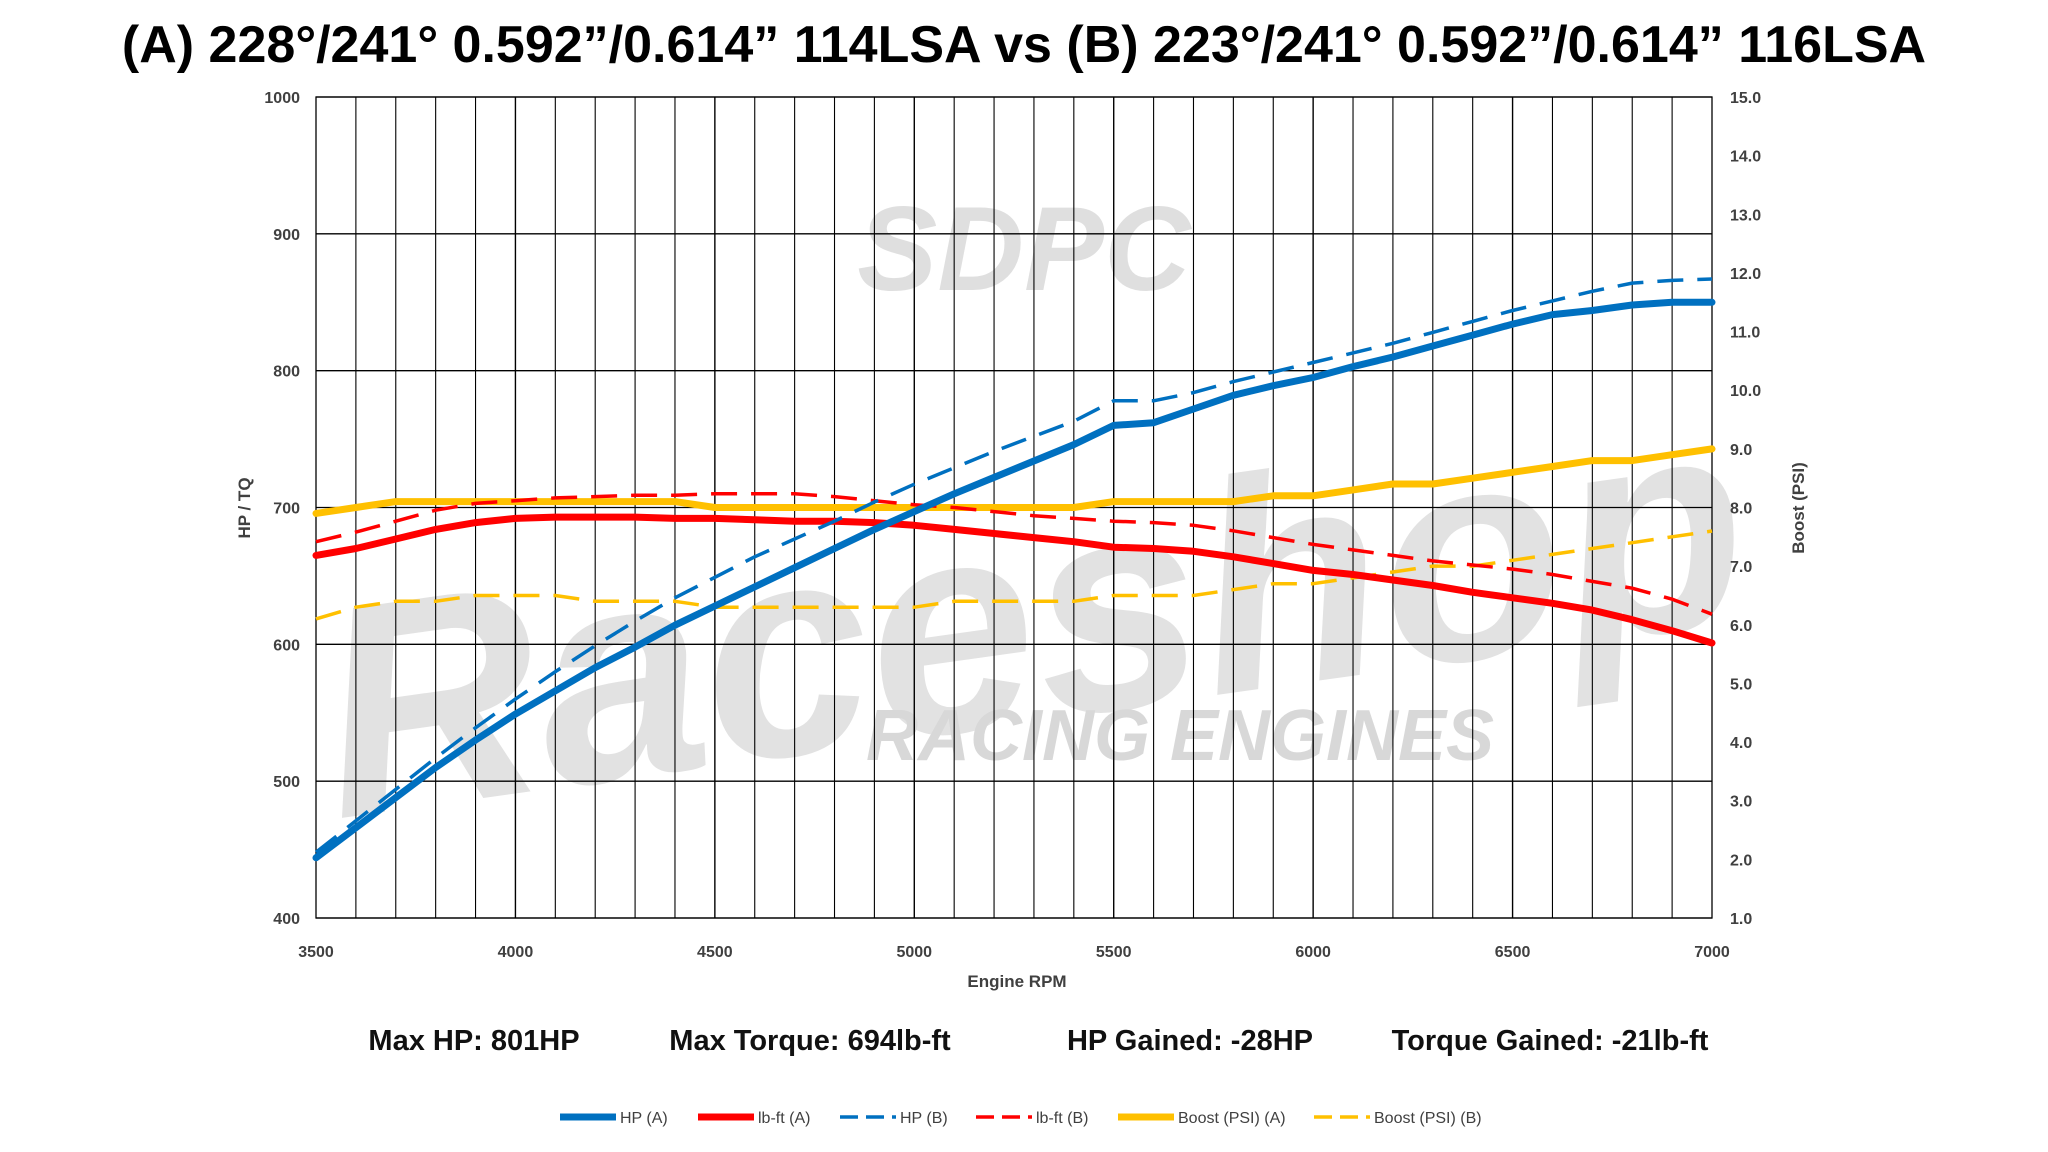  What do you see at coordinates (1741, 450) in the screenshot?
I see `y2-tick-label: 9.0` at bounding box center [1741, 450].